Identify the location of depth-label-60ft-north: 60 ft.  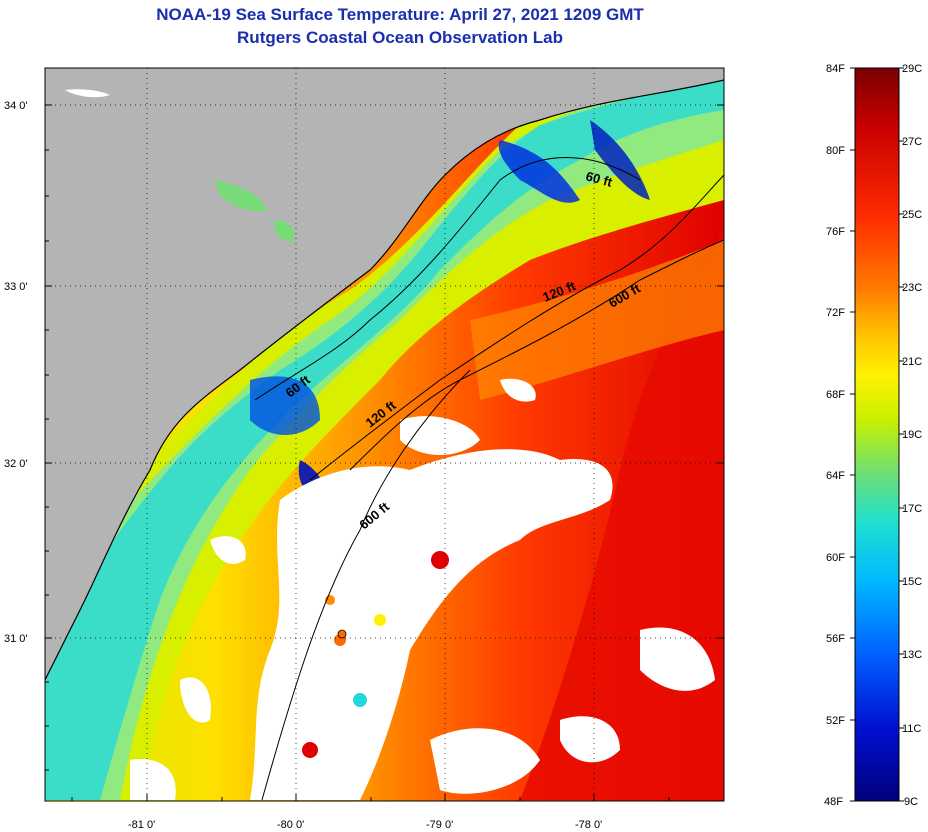
(599, 179).